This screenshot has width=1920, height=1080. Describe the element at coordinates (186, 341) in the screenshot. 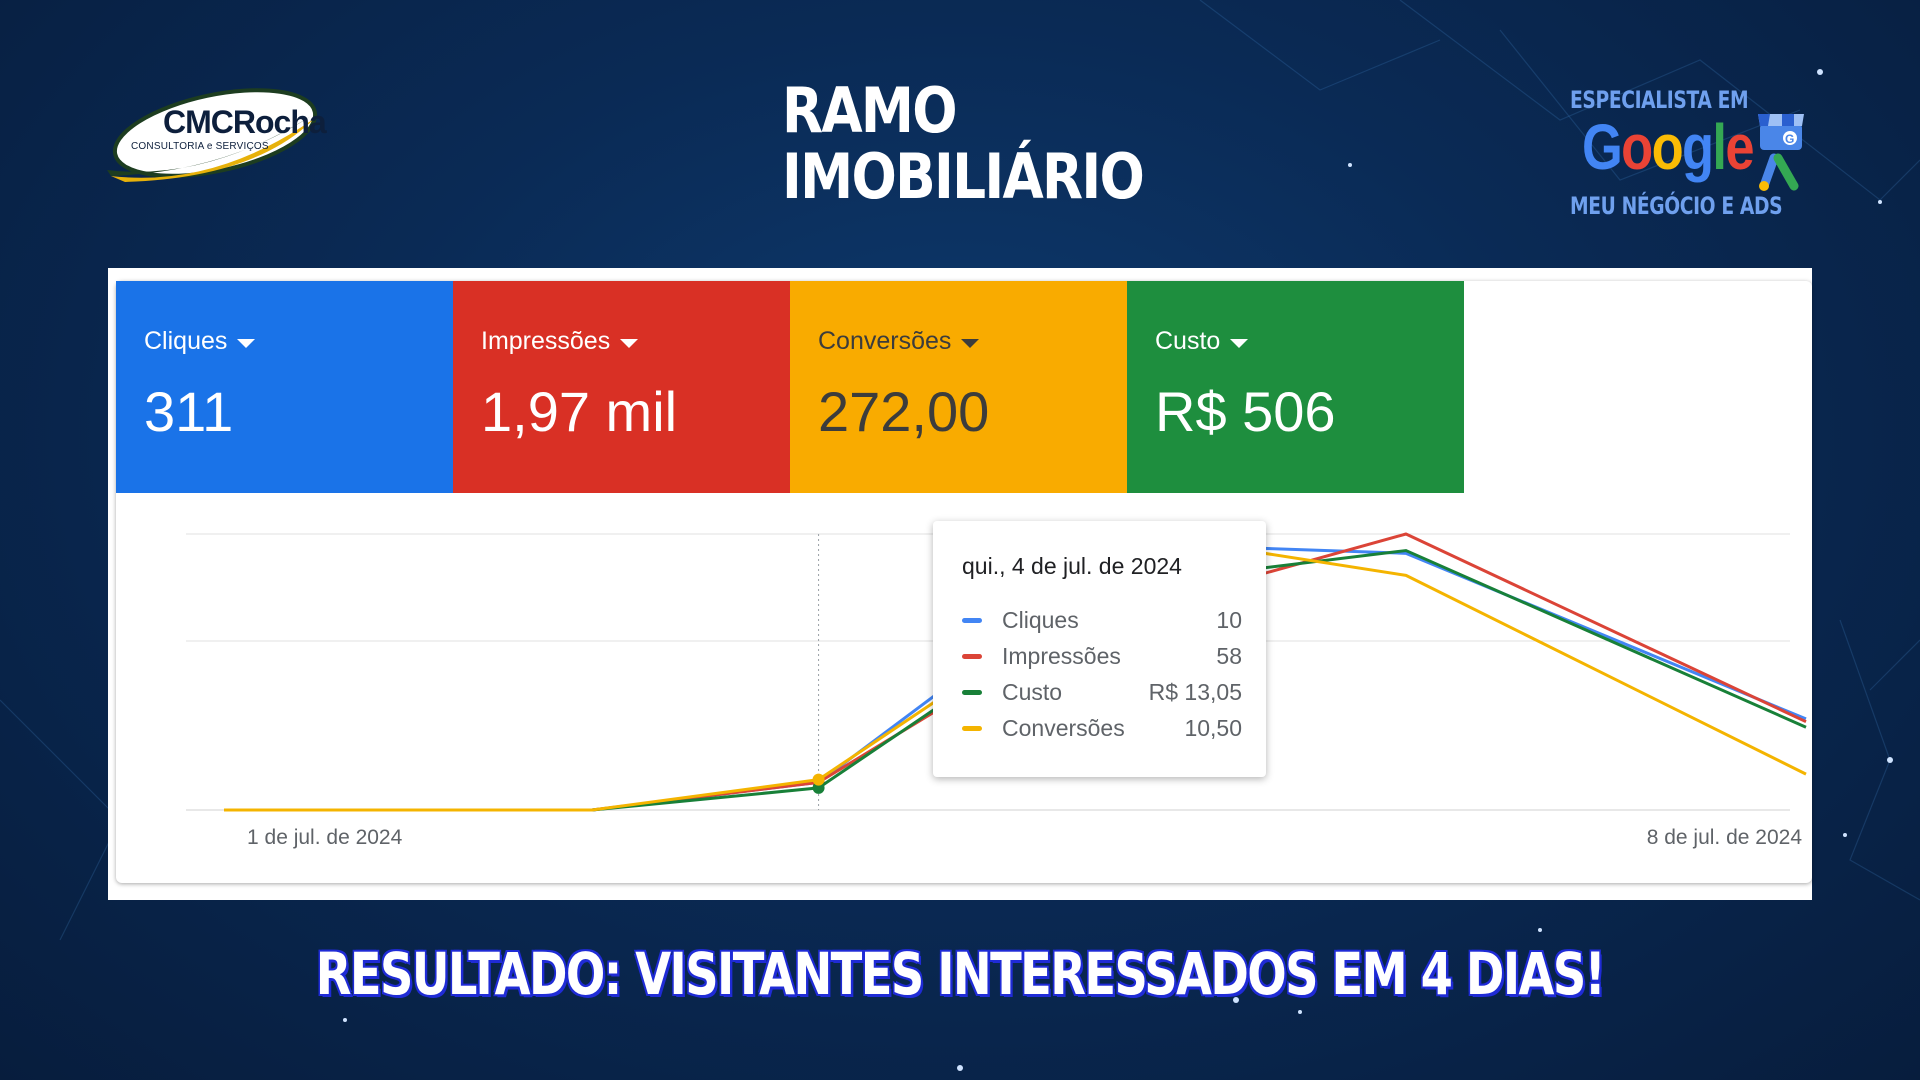

I see `metric-label-clicks: Cliques` at that location.